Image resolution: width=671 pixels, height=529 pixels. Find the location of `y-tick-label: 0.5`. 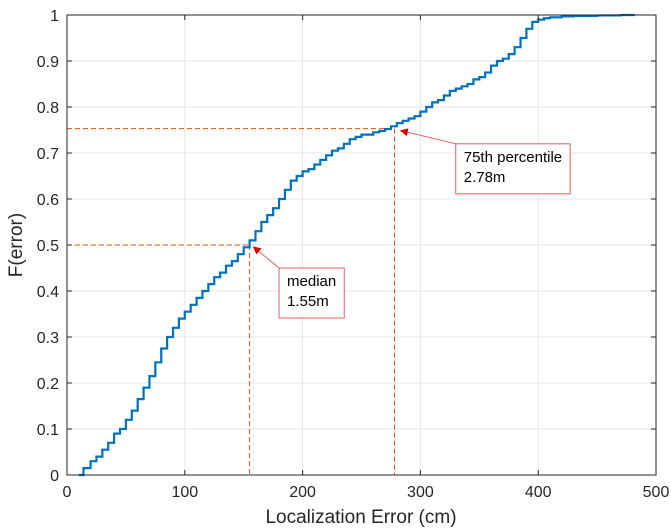

y-tick-label: 0.5 is located at coordinates (48, 246).